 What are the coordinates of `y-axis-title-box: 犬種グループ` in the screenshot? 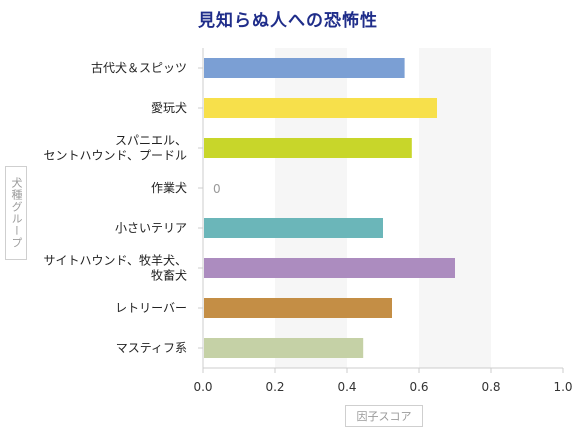 It's located at (16, 213).